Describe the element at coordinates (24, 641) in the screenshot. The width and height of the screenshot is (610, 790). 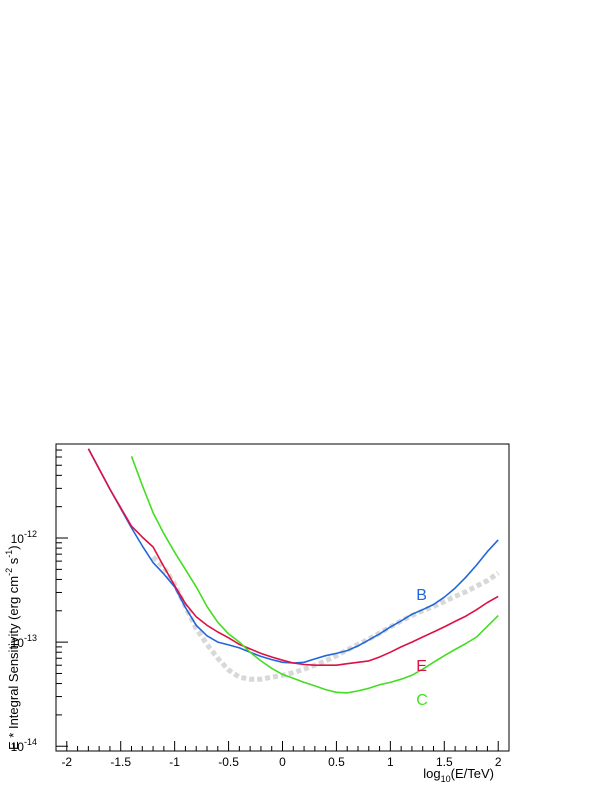
I see `y-tick-label: 10-13` at that location.